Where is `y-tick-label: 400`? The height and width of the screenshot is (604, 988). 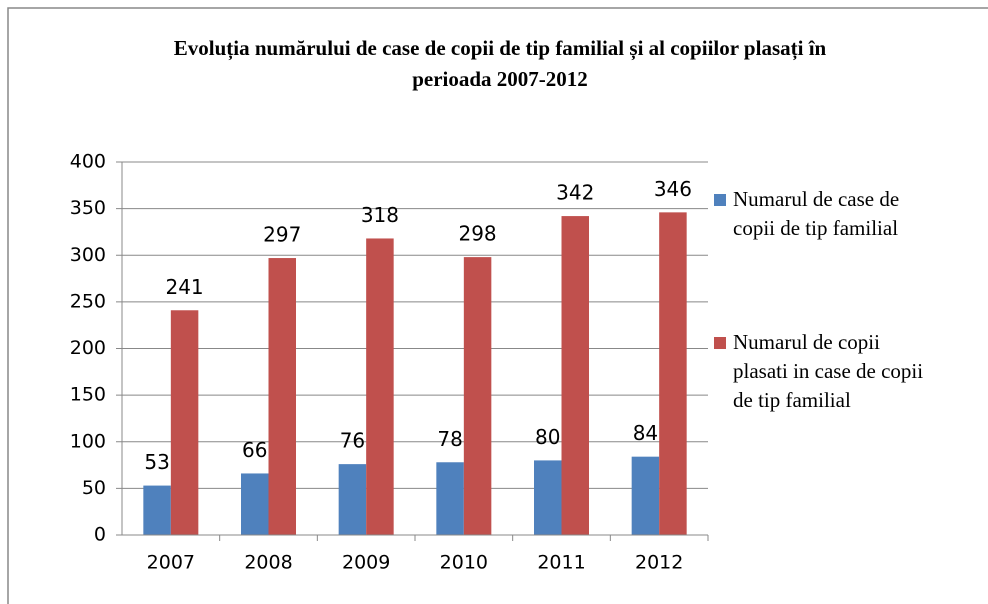
y-tick-label: 400 is located at coordinates (88, 162).